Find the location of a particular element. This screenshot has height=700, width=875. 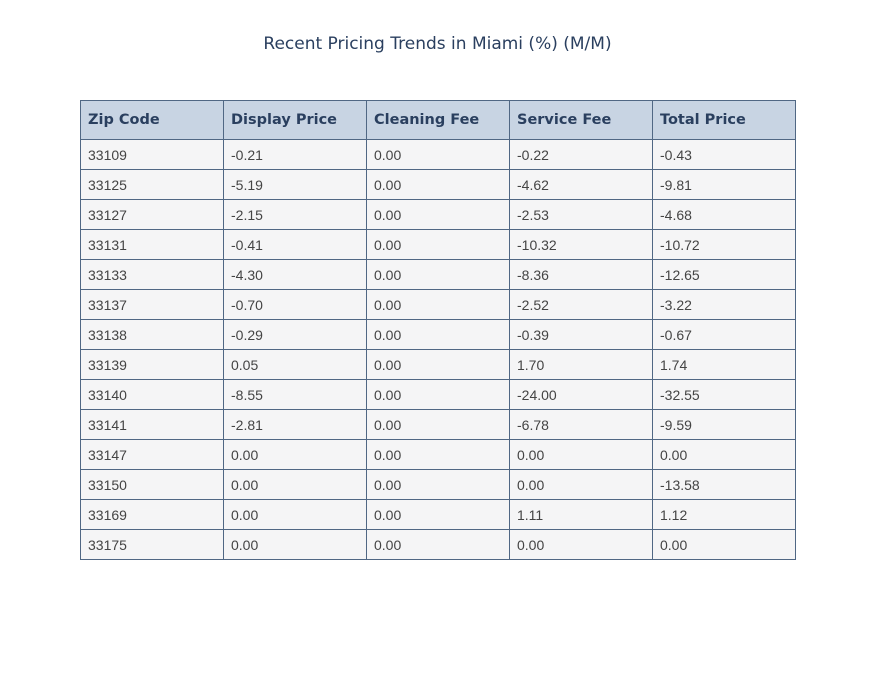

value-cell: -10.72 is located at coordinates (724, 244).